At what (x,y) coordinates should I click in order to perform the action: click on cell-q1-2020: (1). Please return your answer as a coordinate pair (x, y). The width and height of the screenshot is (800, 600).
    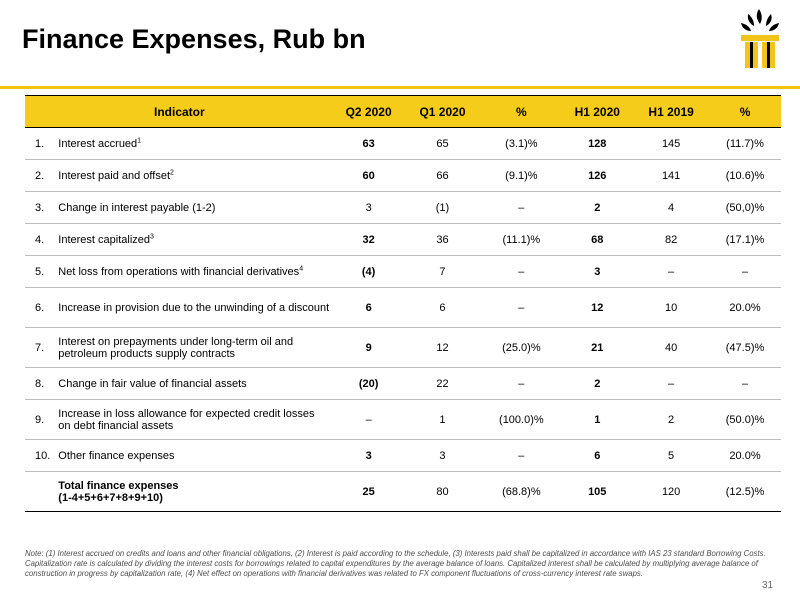
    Looking at the image, I should click on (442, 207).